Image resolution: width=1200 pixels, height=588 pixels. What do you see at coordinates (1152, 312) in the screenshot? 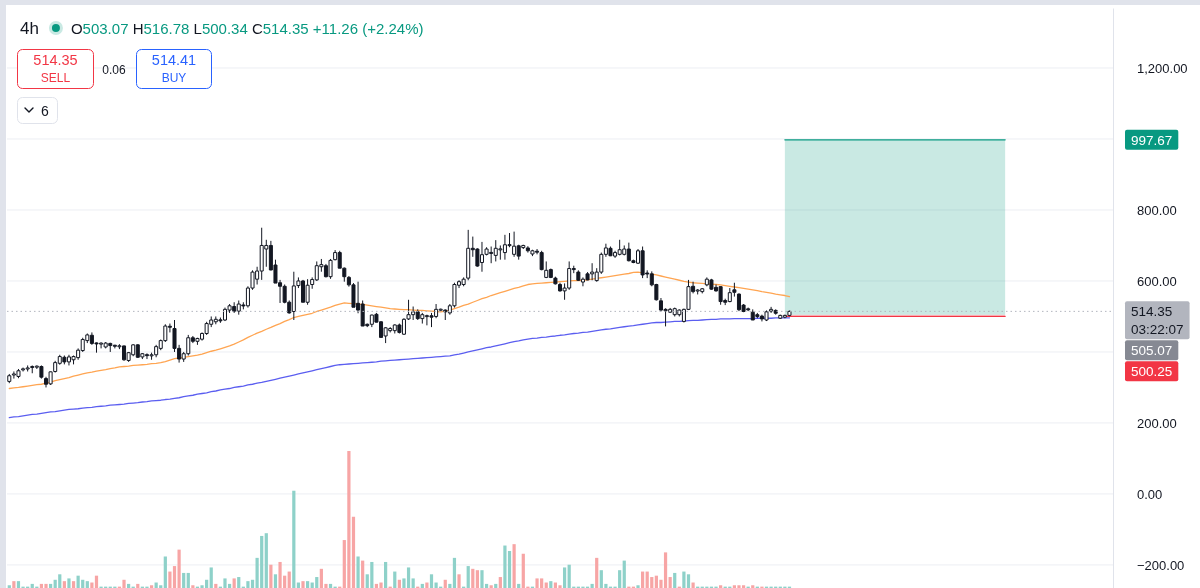
I see `ref-line-label: 514.35` at bounding box center [1152, 312].